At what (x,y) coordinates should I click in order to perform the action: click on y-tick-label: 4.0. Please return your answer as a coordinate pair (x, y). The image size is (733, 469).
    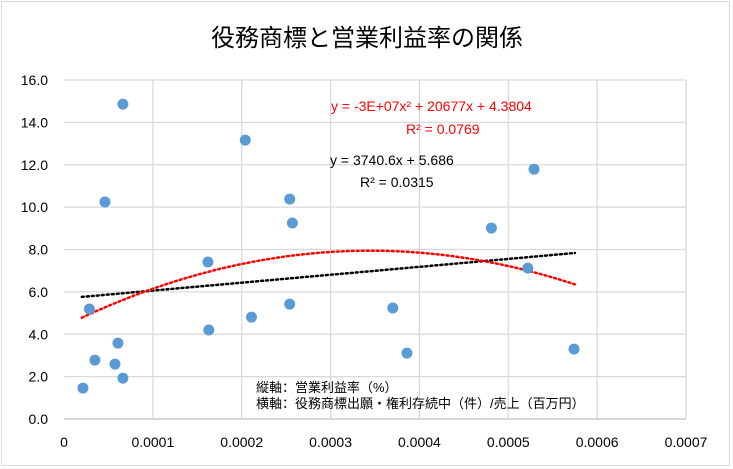
    Looking at the image, I should click on (39, 334).